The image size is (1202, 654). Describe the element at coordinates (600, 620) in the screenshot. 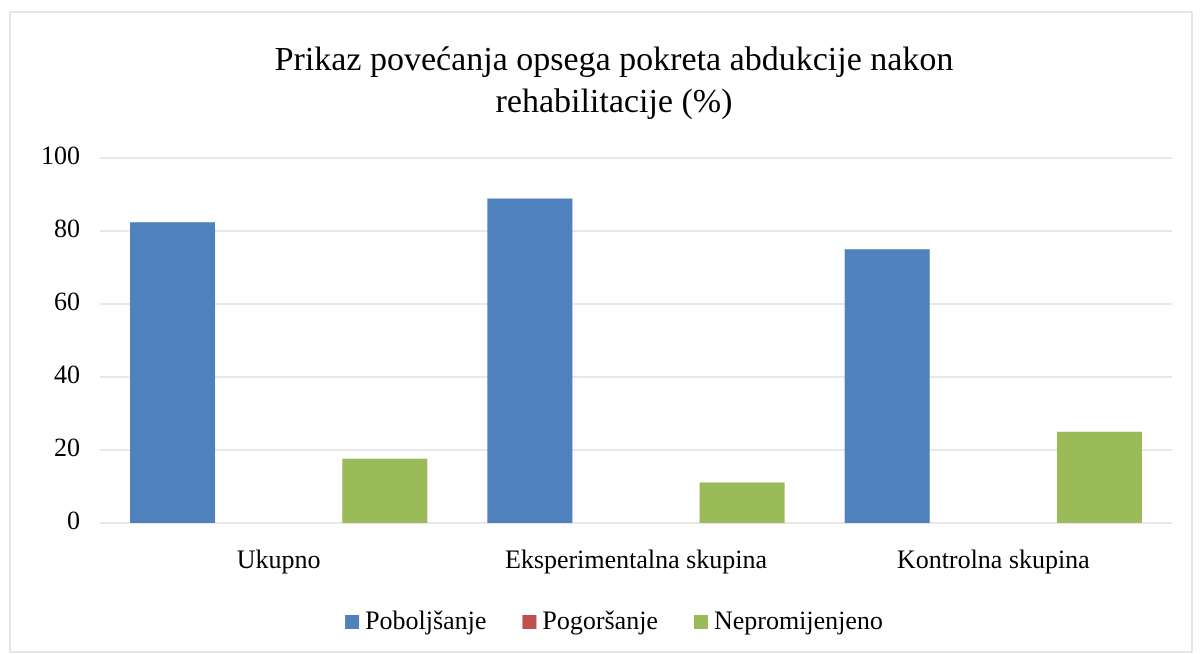

I see `legend-label: Pogoršanje` at that location.